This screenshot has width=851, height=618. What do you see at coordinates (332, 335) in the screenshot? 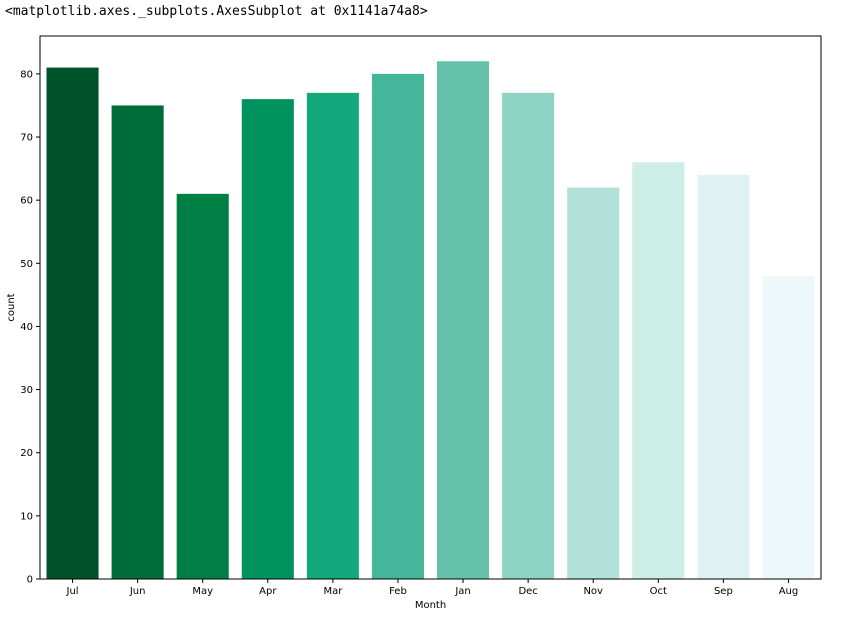
I see `bar-mar` at bounding box center [332, 335].